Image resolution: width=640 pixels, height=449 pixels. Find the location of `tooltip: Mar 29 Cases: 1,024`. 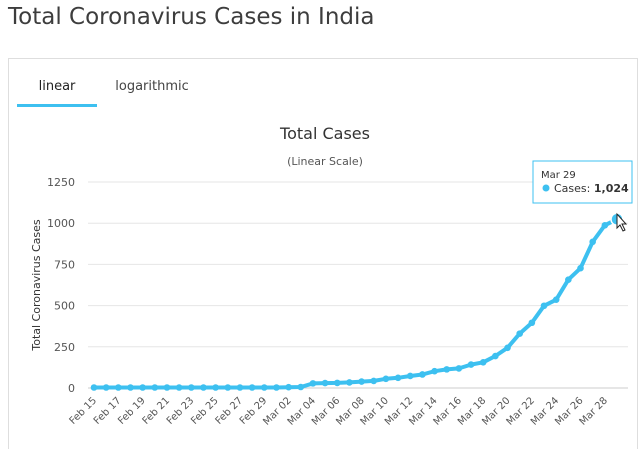

tooltip: Mar 29 Cases: 1,024 is located at coordinates (582, 182).